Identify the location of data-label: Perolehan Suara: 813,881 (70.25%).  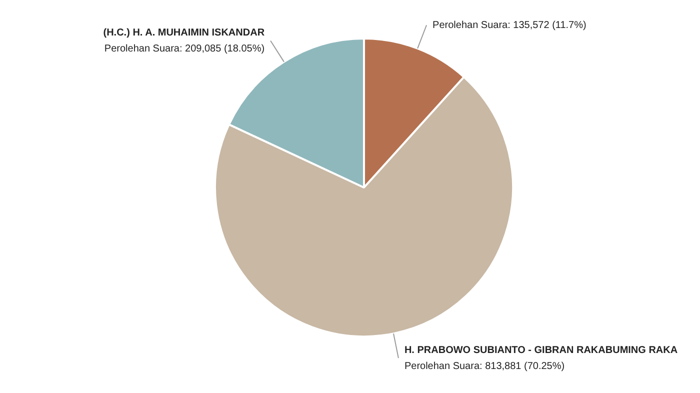
(484, 366).